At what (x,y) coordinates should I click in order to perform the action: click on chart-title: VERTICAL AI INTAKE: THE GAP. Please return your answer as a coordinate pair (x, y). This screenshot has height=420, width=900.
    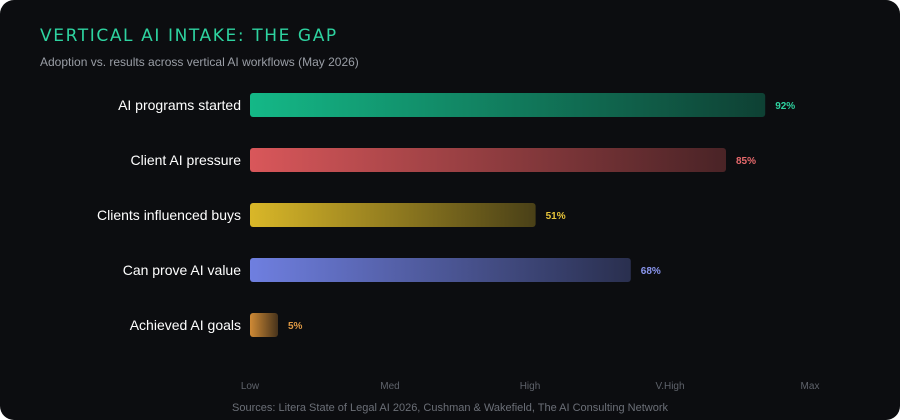
    Looking at the image, I should click on (189, 36).